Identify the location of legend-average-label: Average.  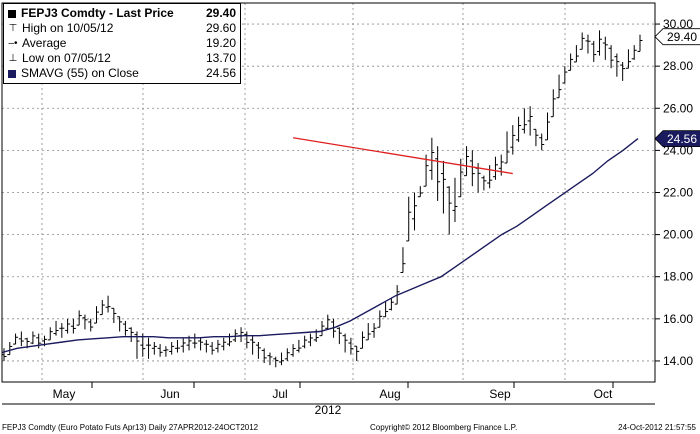
(44, 43).